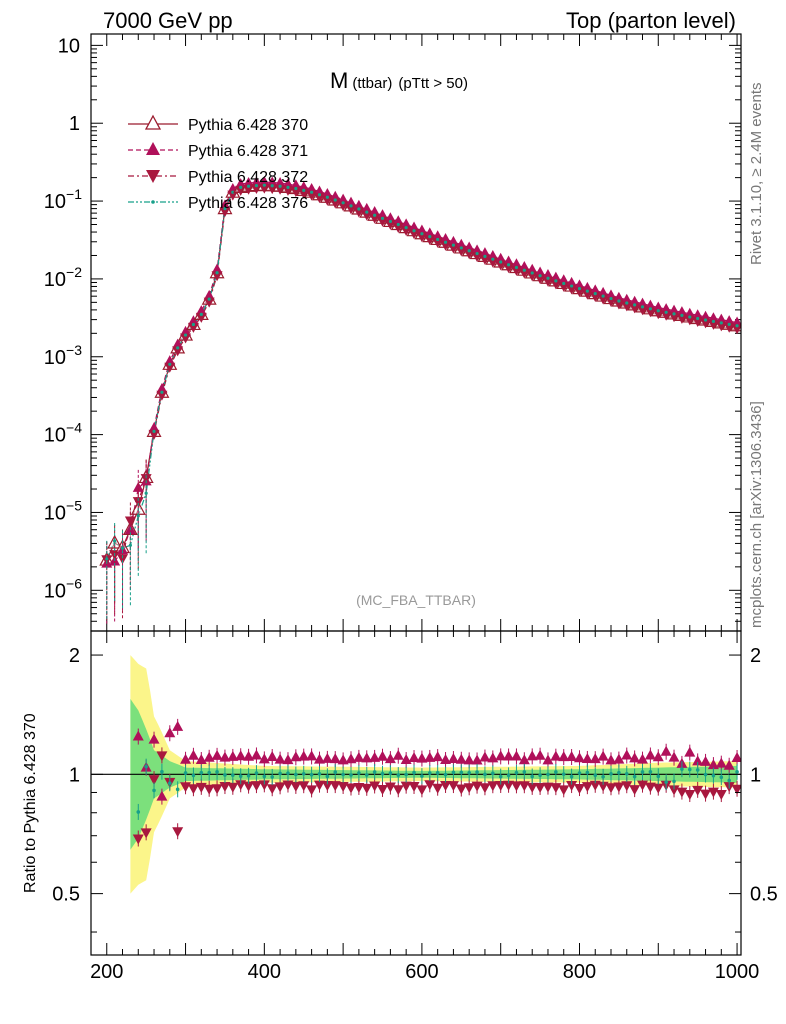 This screenshot has height=1024, width=786. What do you see at coordinates (30, 803) in the screenshot?
I see `ratio-y-label: Ratio to Pythia 6.428 370` at bounding box center [30, 803].